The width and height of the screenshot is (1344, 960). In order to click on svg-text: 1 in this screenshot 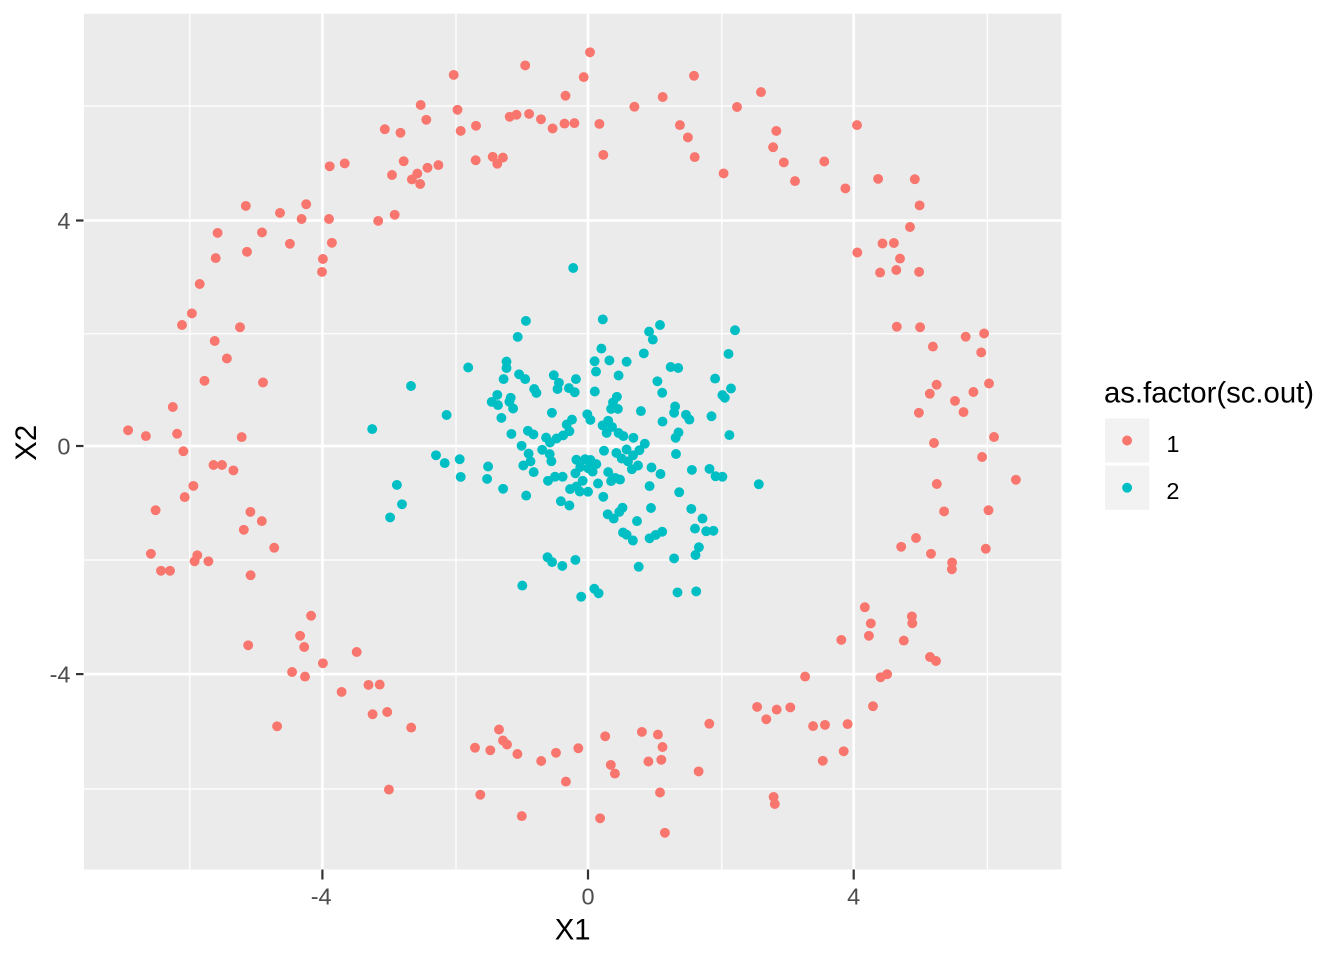, I will do `click(1172, 444)`.